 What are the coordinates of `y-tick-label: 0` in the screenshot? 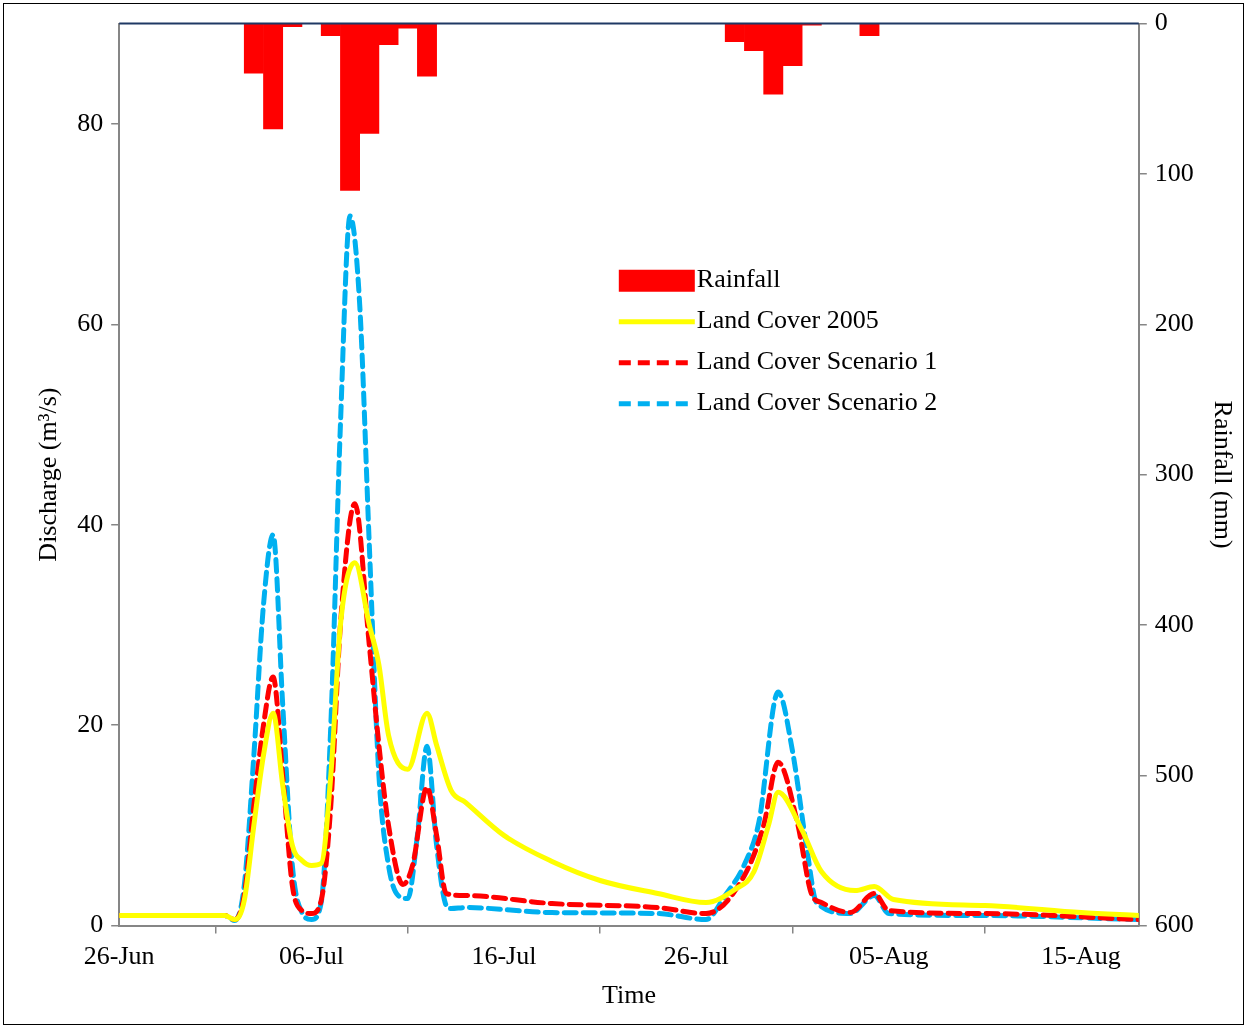 It's located at (97, 924).